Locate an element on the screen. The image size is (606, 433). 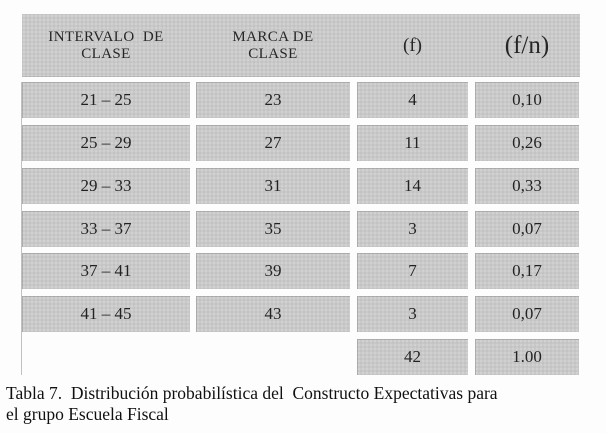
cell-interval: 33 – 37 is located at coordinates (106, 229).